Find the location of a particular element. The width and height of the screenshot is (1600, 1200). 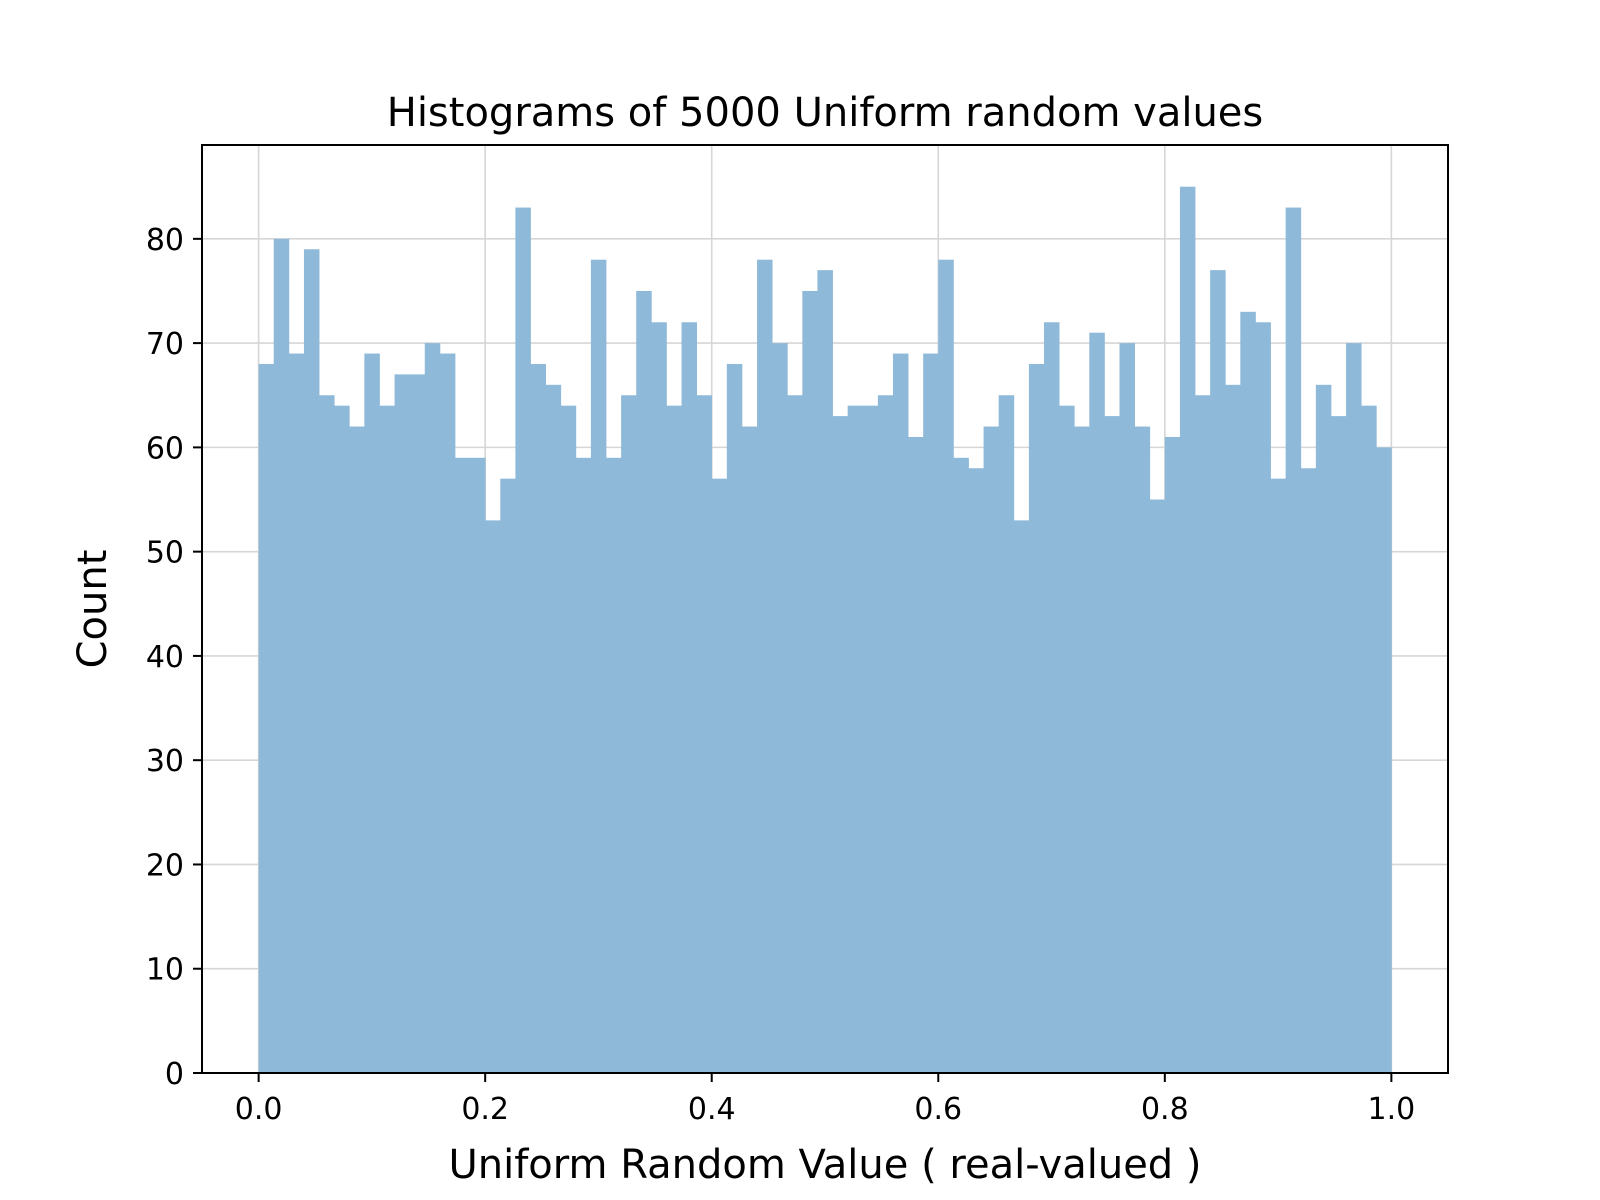

x-tick-label: 1.0 is located at coordinates (1392, 1109).